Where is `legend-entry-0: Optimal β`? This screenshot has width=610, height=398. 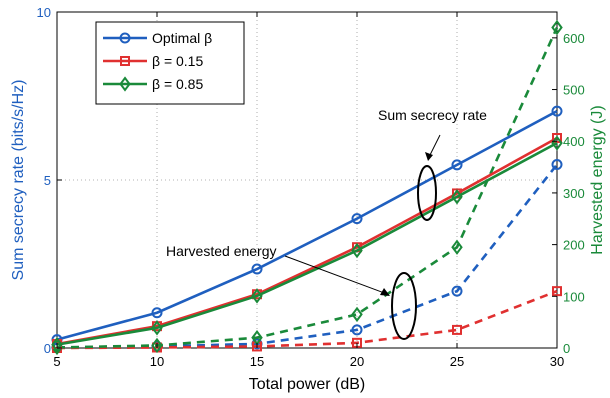
legend-entry-0: Optimal β is located at coordinates (157, 38).